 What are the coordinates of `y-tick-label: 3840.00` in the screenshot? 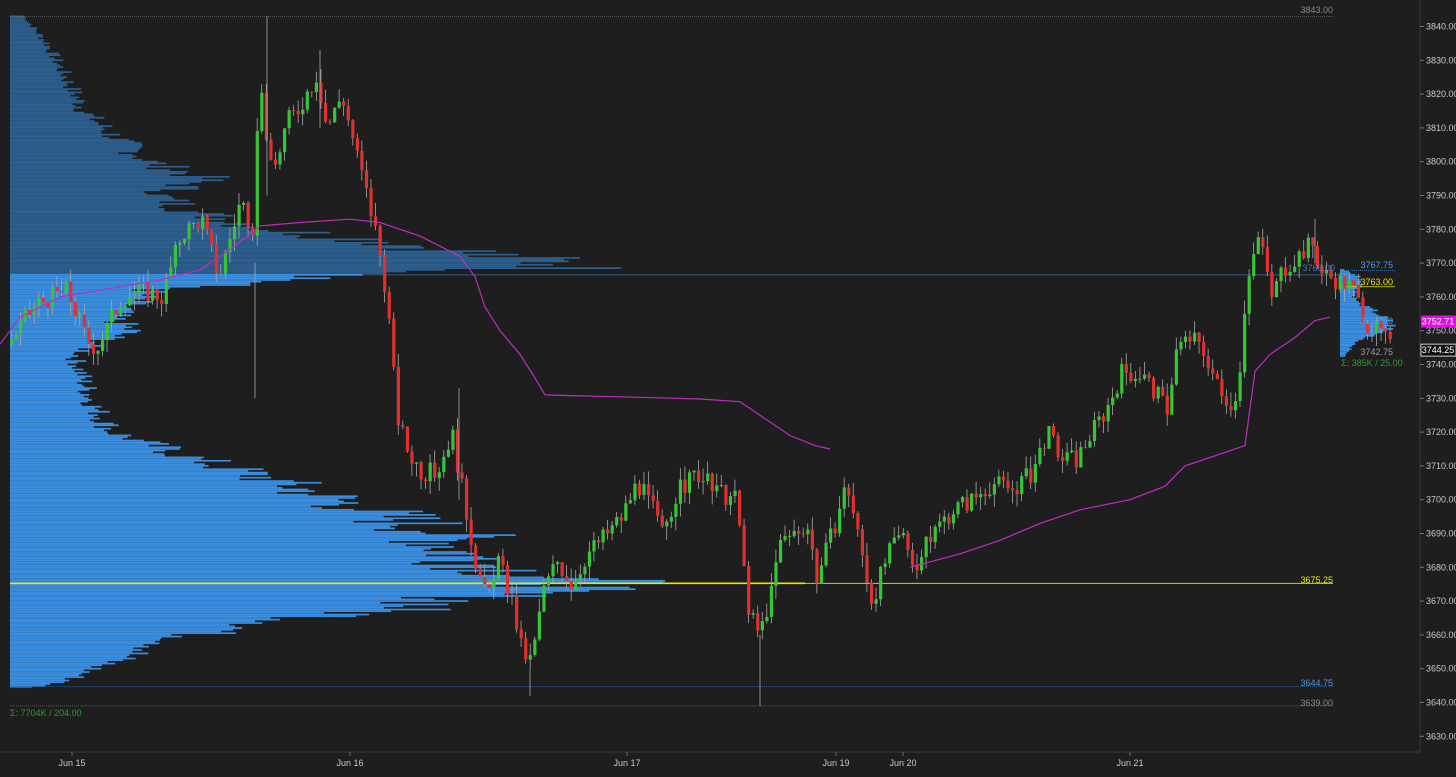 It's located at (1441, 27).